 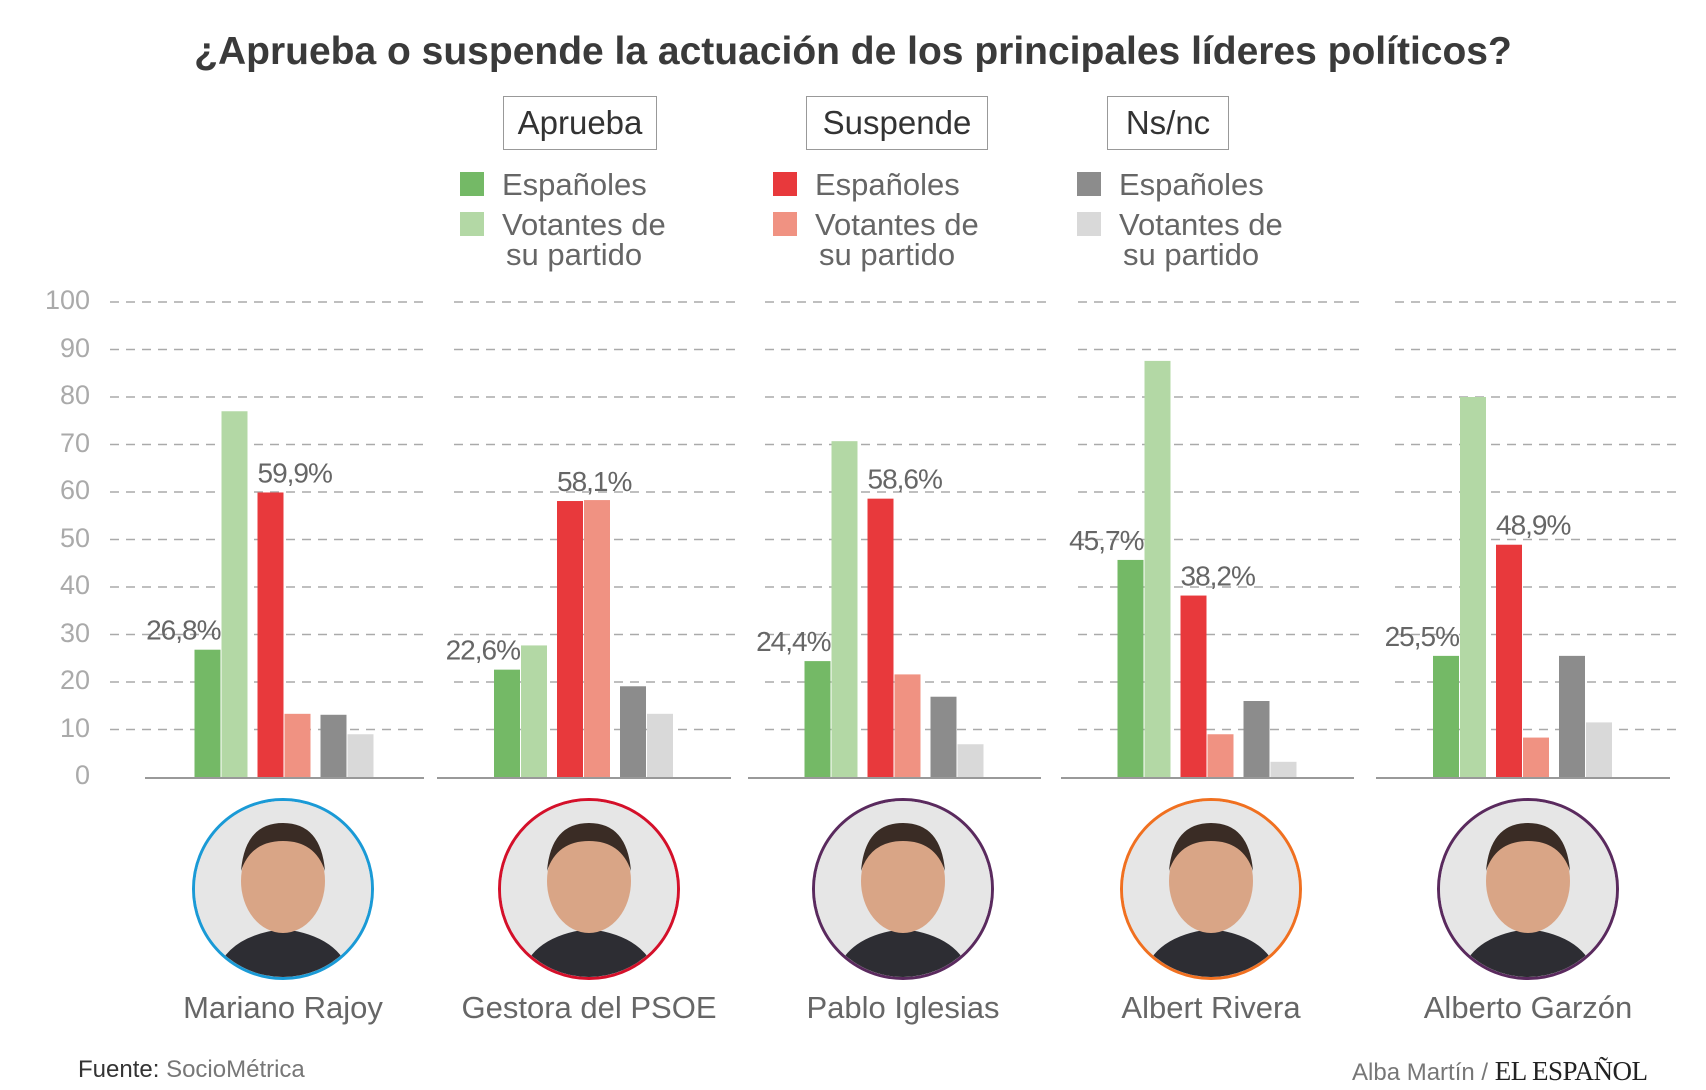 I want to click on data-label: 22,6%, so click(x=483, y=650).